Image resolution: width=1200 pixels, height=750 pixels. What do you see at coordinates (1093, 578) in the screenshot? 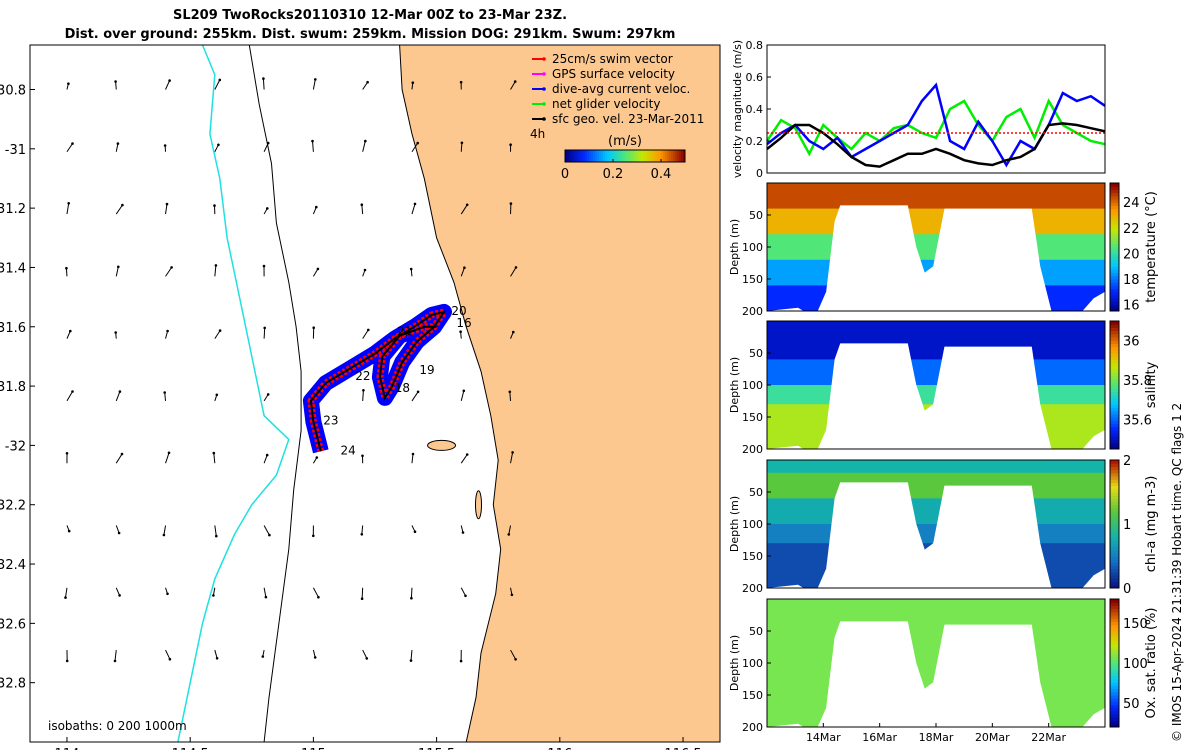
I see `chla-panel-nodata` at bounding box center [1093, 578].